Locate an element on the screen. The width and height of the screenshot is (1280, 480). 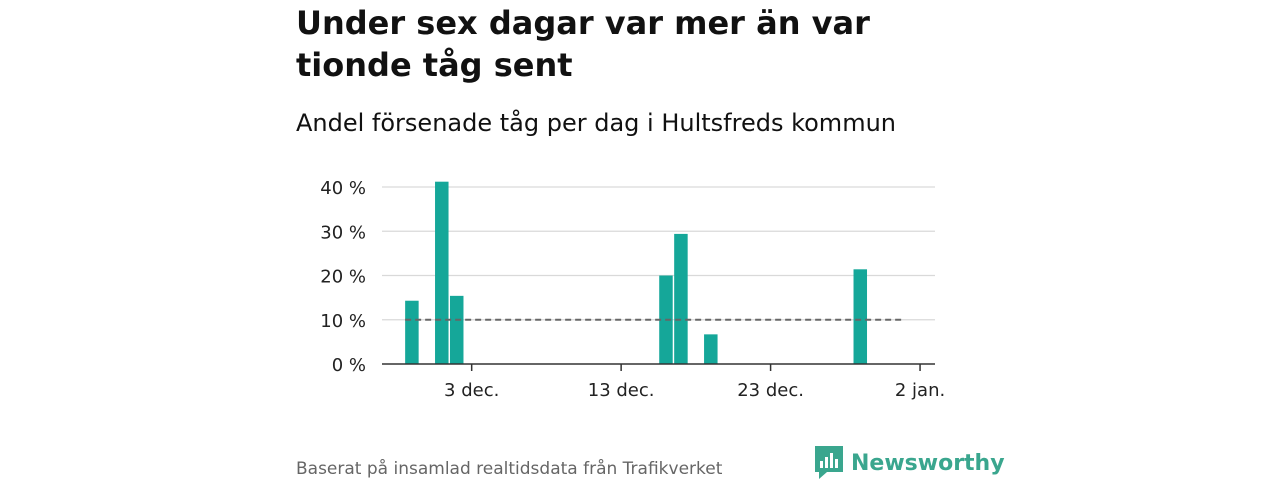
x-tick-label: 23 dec. is located at coordinates (770, 390).